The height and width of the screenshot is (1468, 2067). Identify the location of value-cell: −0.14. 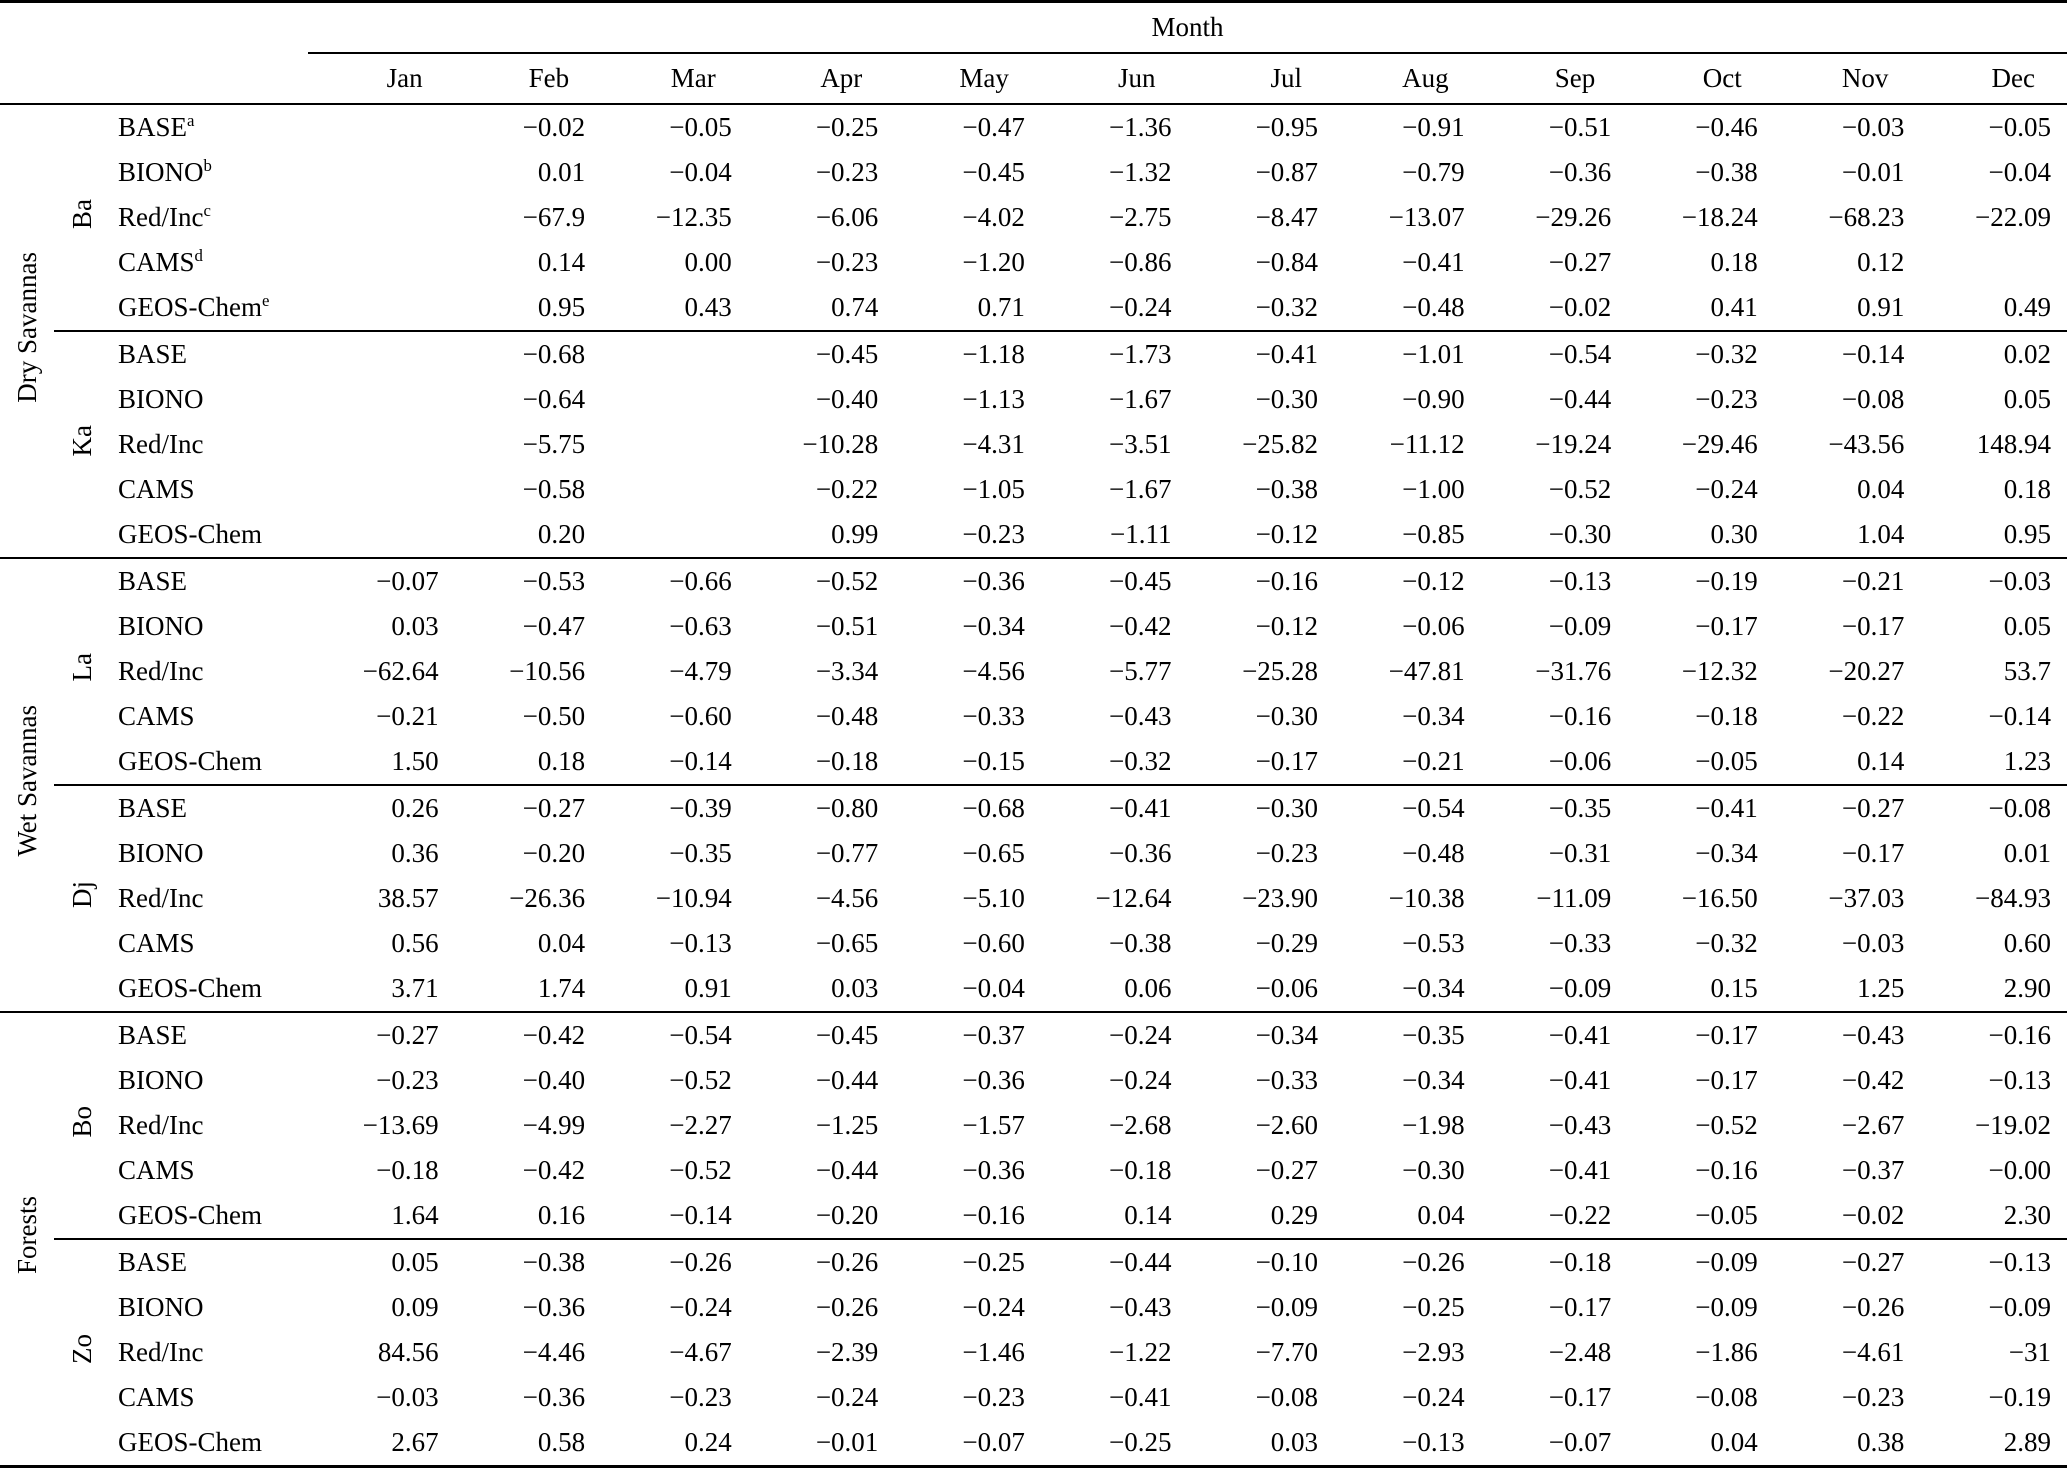
(700, 1215).